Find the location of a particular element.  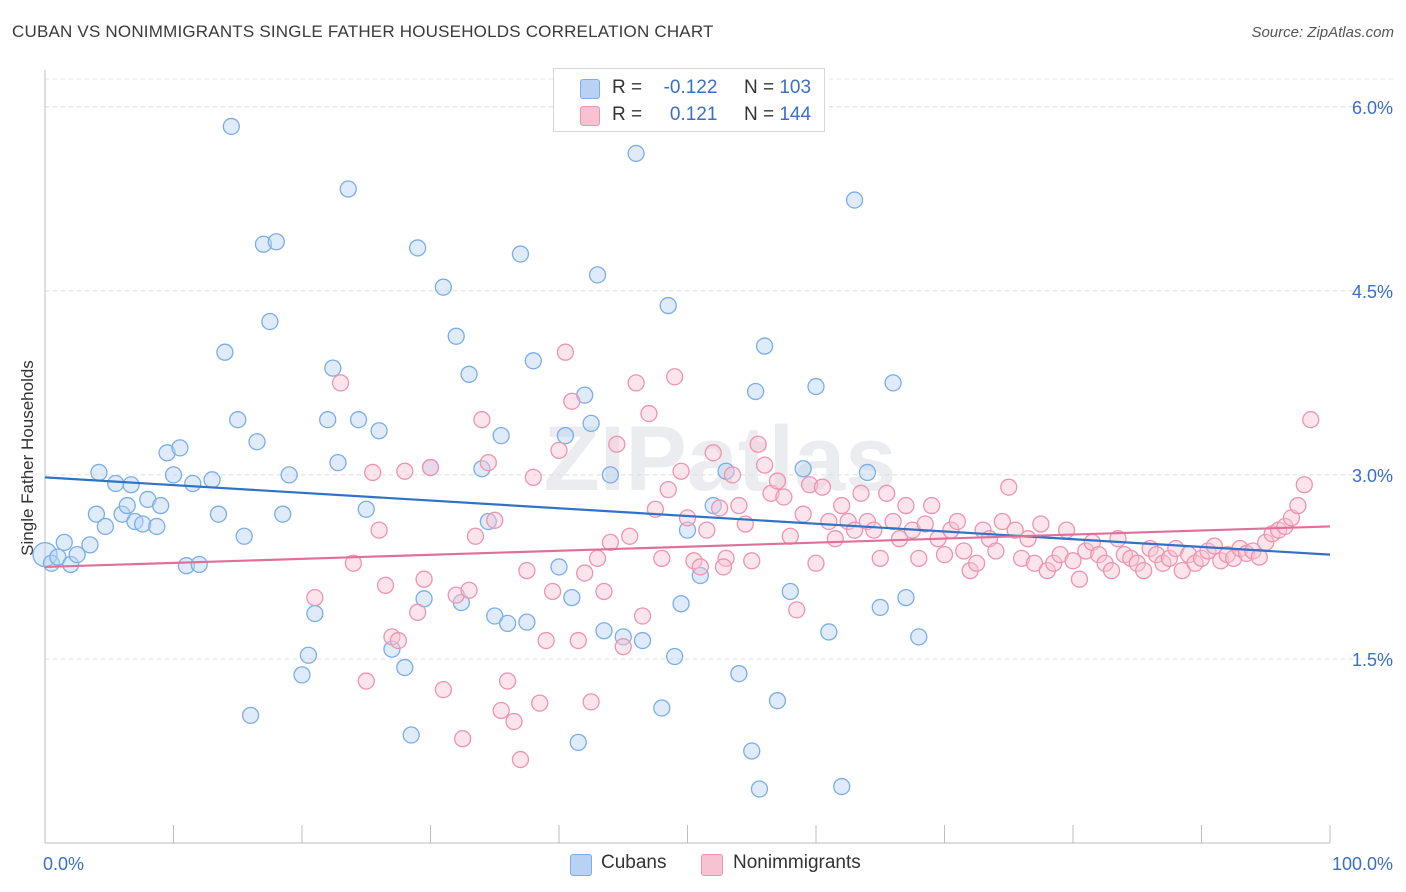

trend-lines is located at coordinates (687, 522).